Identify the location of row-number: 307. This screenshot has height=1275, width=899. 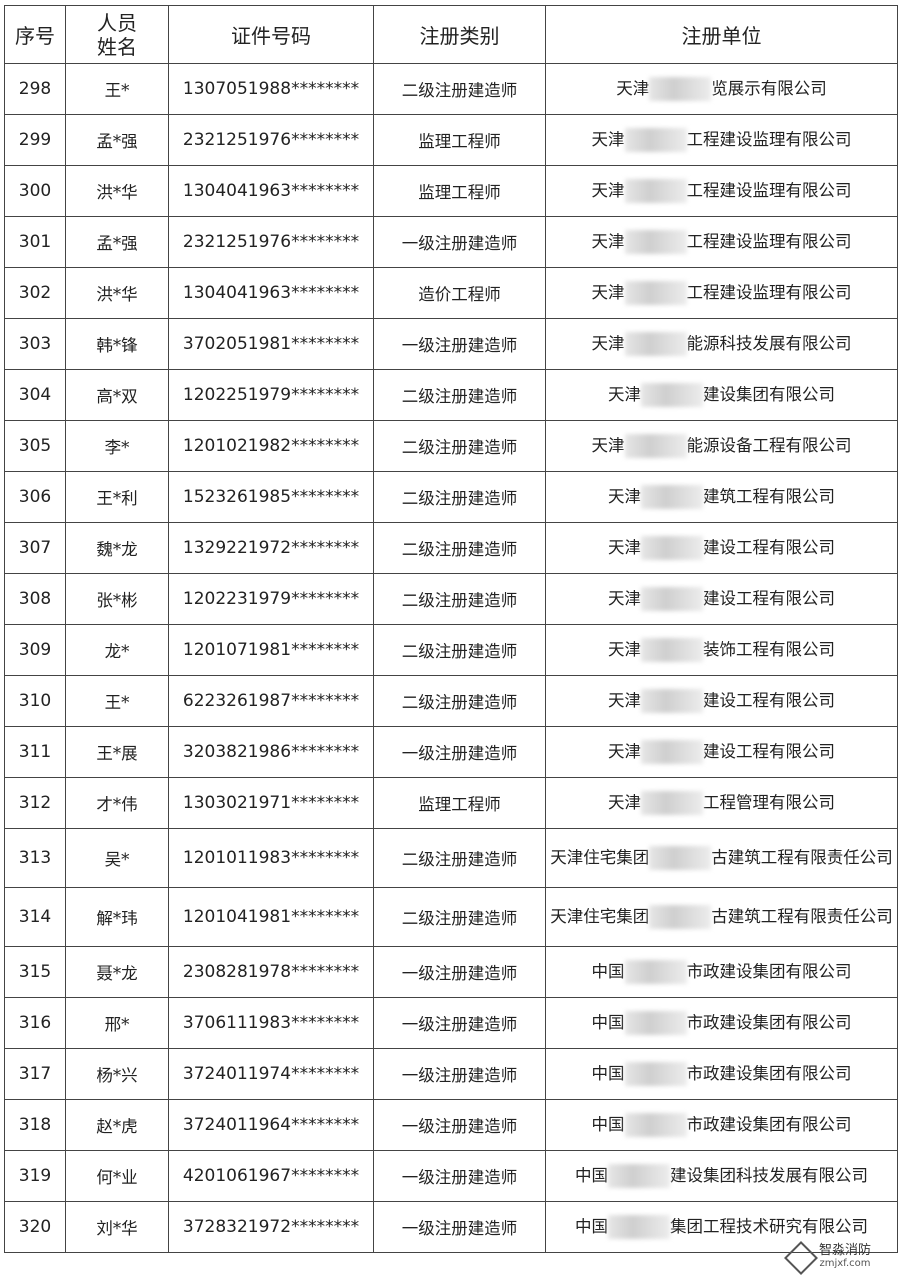
(35, 548).